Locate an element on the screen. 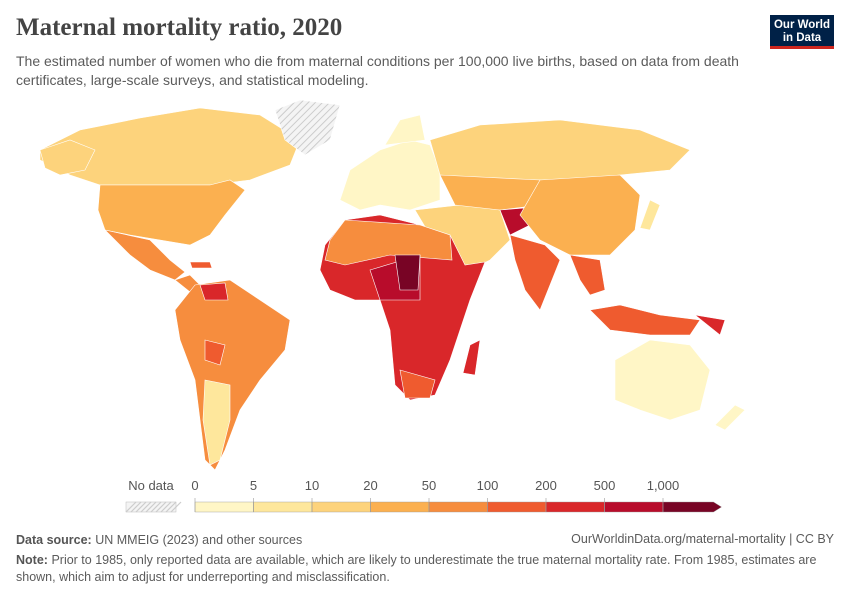  logo: Our World in Data is located at coordinates (802, 32).